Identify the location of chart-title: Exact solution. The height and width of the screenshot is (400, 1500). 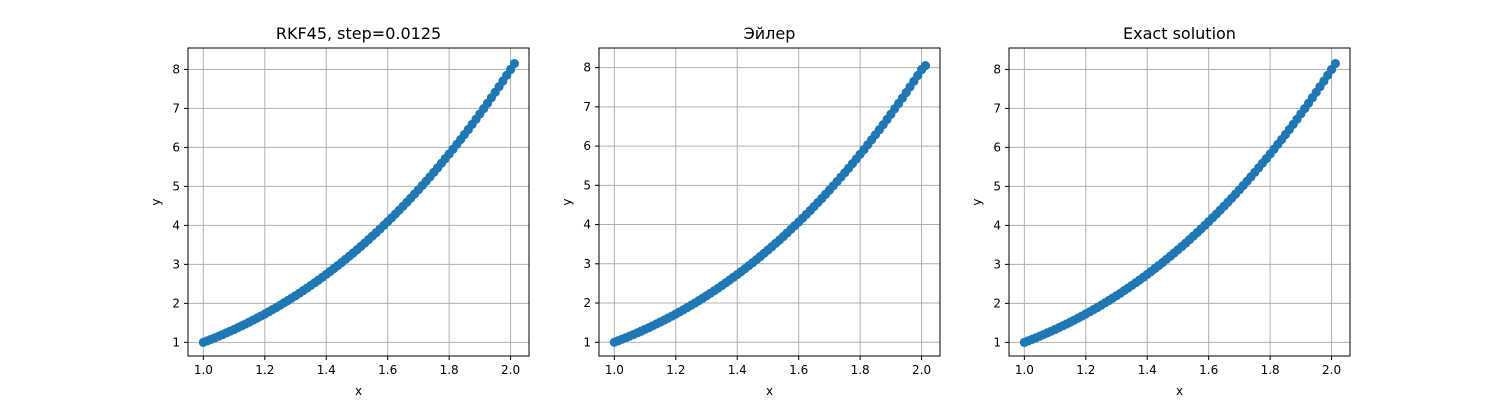
(1179, 33).